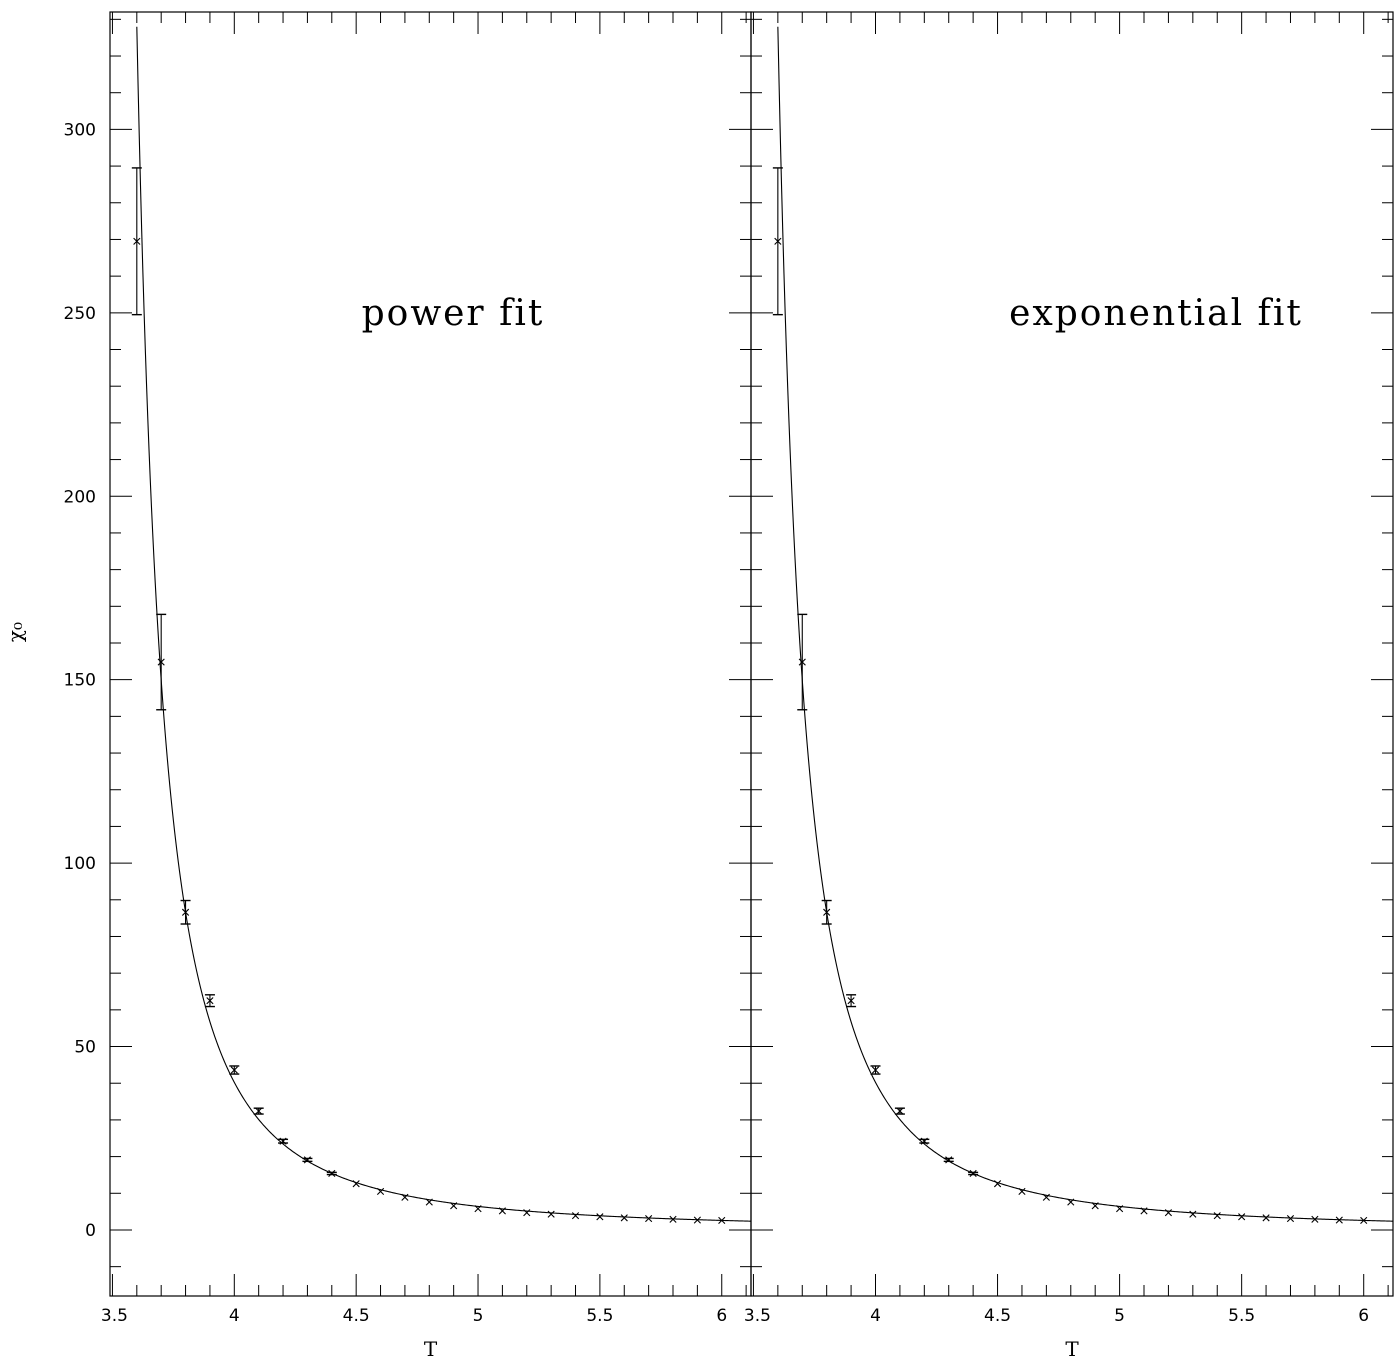 The image size is (1395, 1364). I want to click on left-y-tick-label: 100, so click(80, 864).